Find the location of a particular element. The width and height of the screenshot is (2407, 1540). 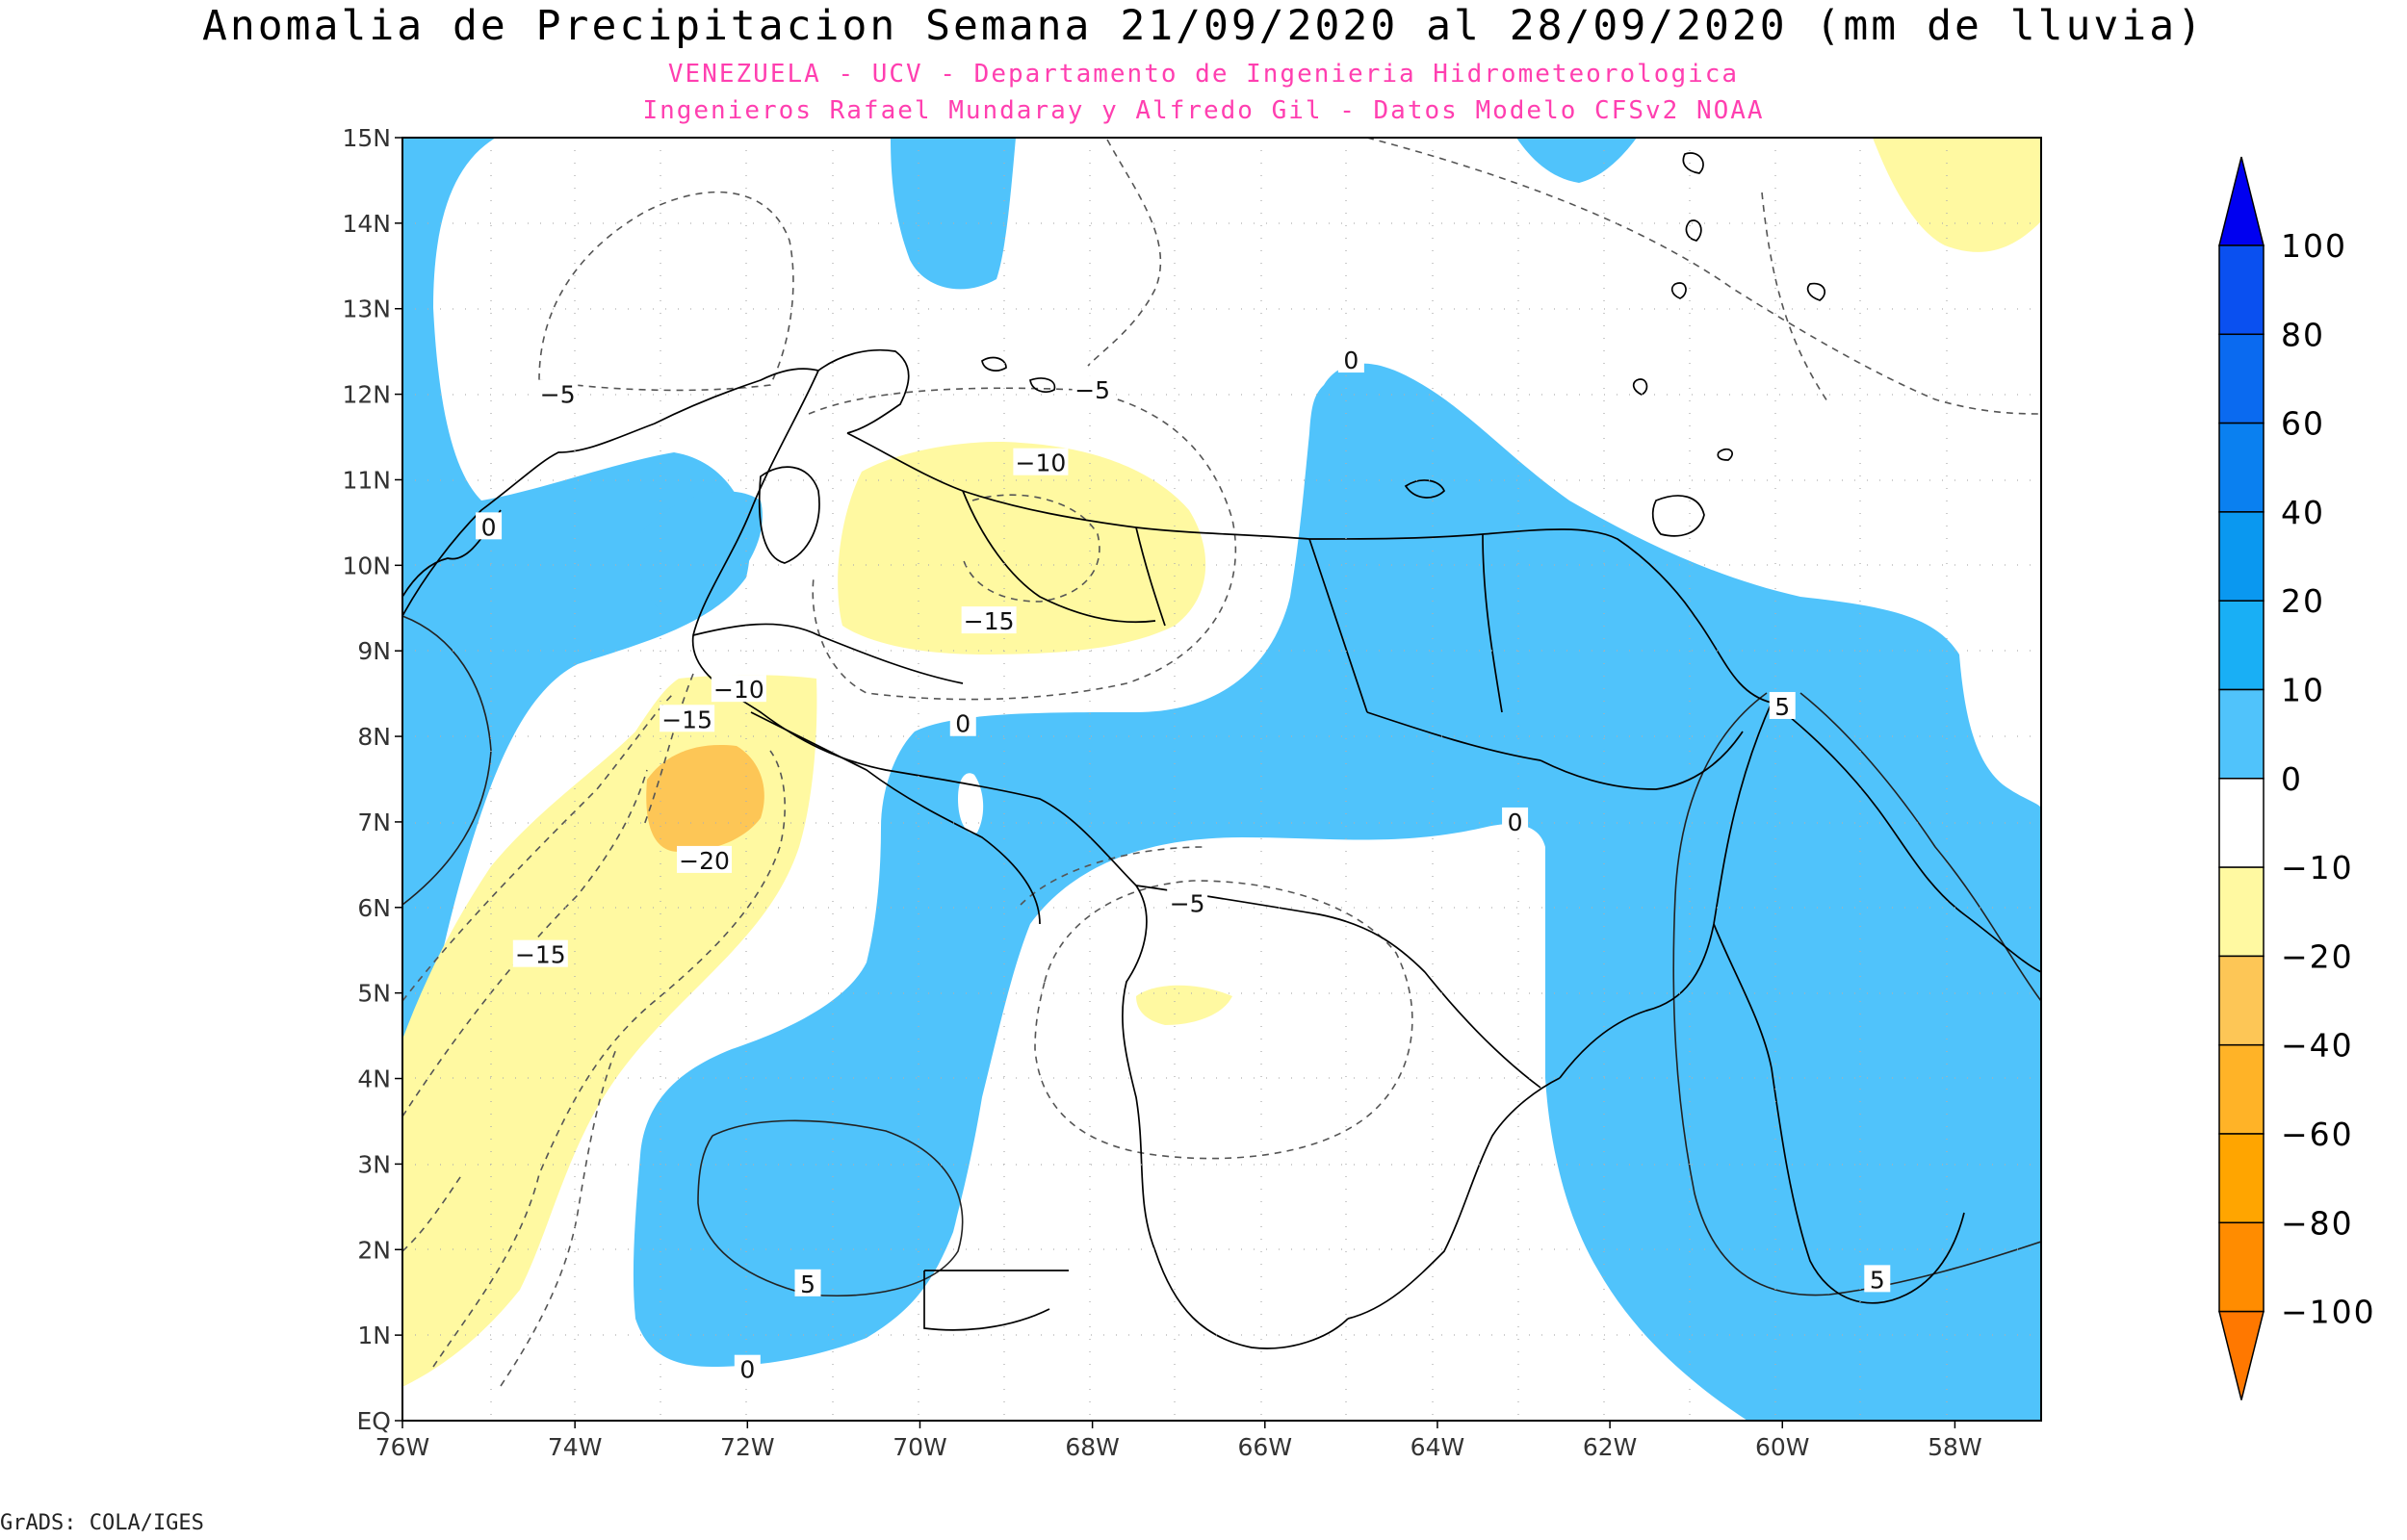

negative-anomaly-atlantic is located at coordinates (1957, 195).